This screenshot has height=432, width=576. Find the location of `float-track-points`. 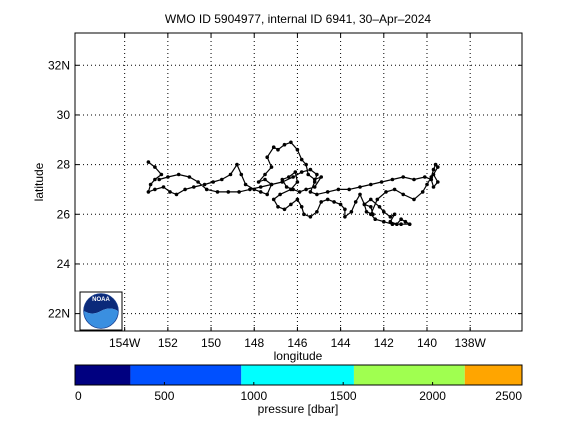

float-track-points is located at coordinates (293, 183).